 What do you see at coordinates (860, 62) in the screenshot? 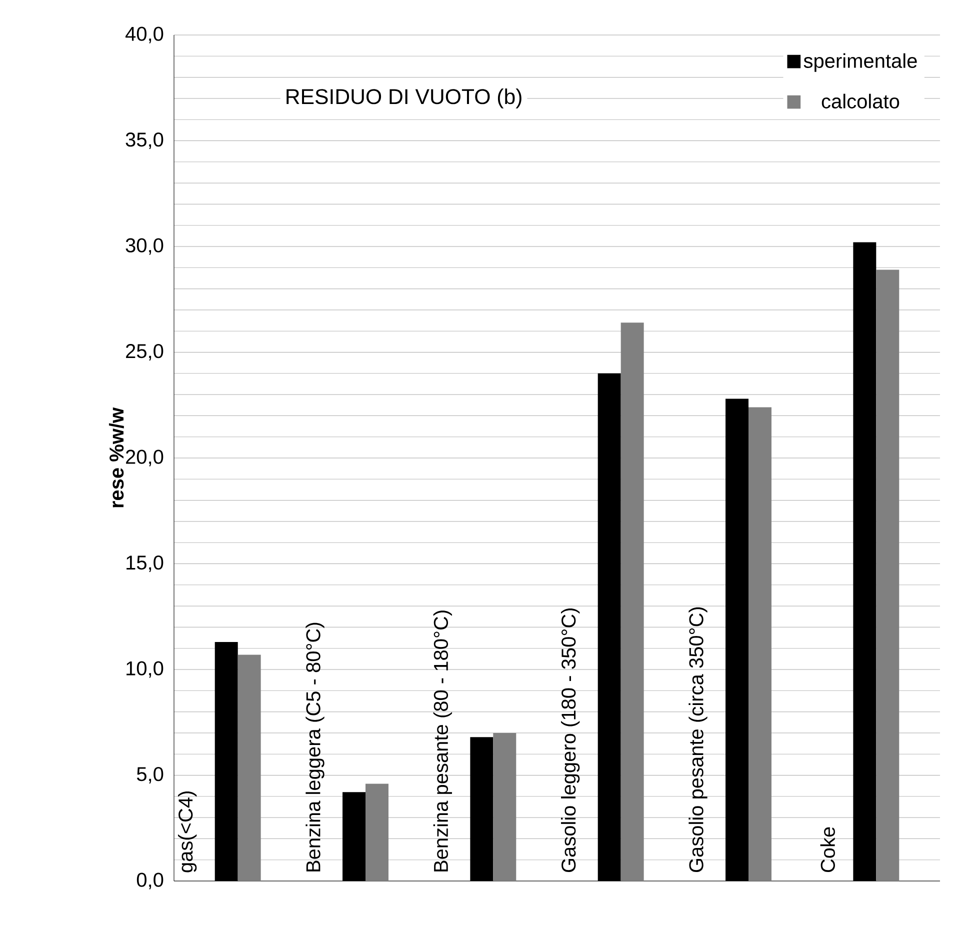
I see `legend-label: sperimentale` at bounding box center [860, 62].